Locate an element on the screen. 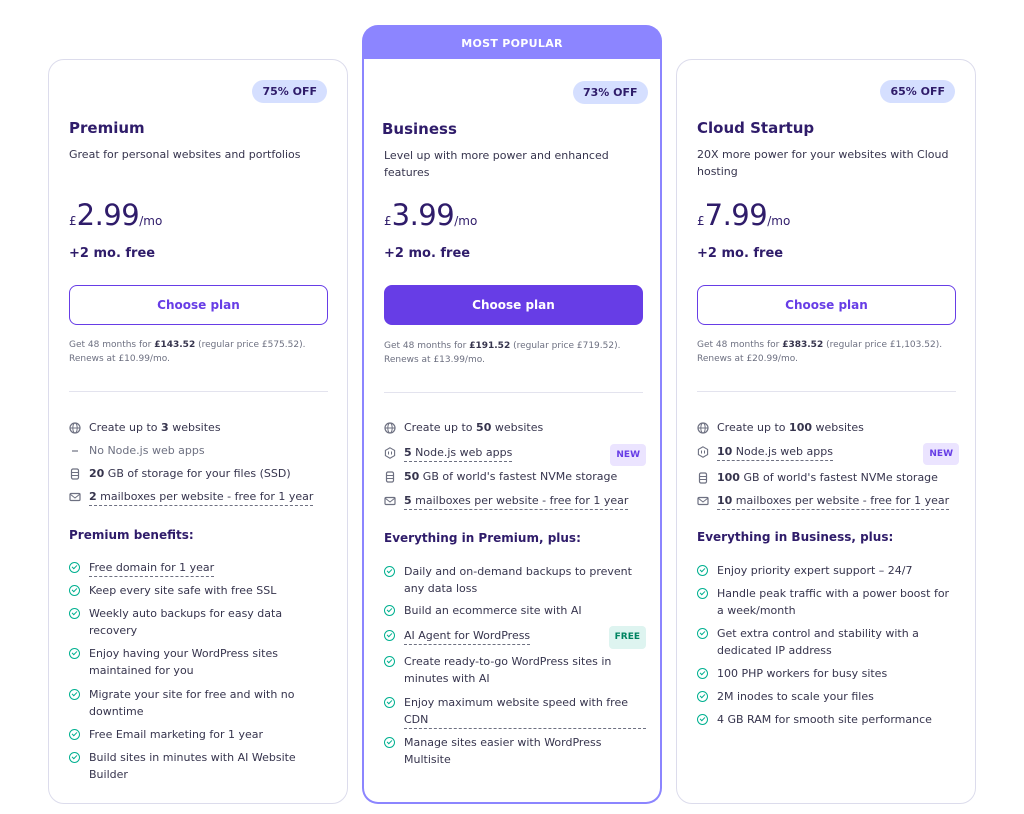  plan-price: £3.99/mo is located at coordinates (430, 215).